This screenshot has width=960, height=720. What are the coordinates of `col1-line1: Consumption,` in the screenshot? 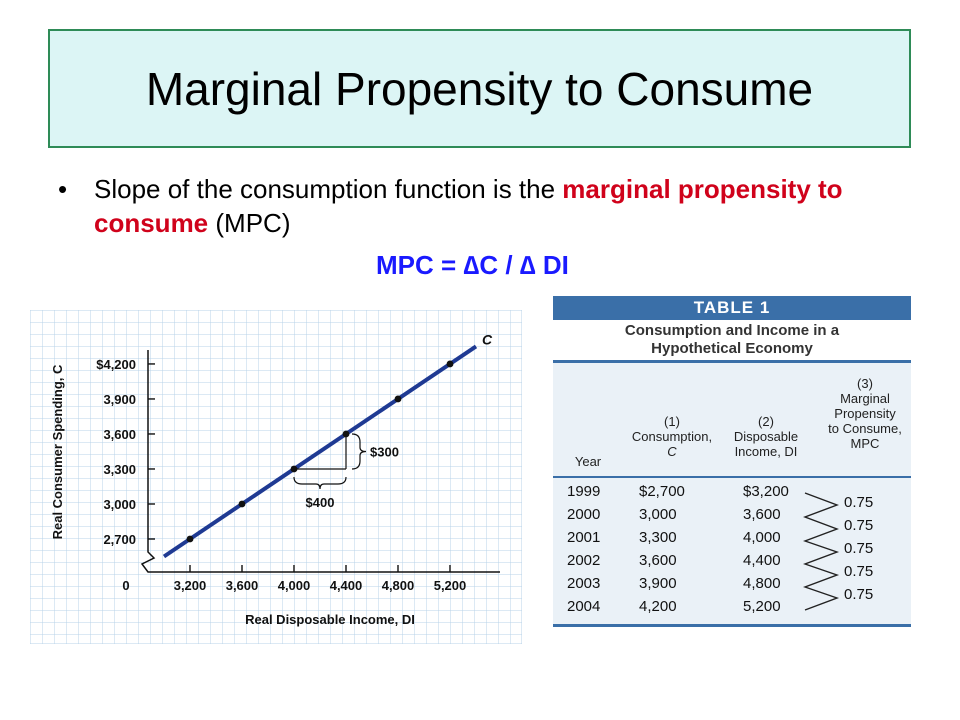 It's located at (672, 436).